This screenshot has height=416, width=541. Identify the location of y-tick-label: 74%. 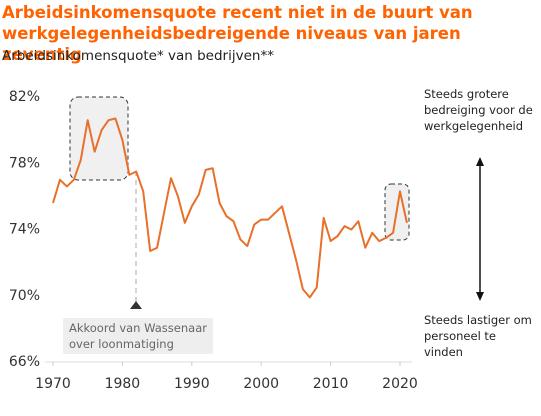
(24, 230).